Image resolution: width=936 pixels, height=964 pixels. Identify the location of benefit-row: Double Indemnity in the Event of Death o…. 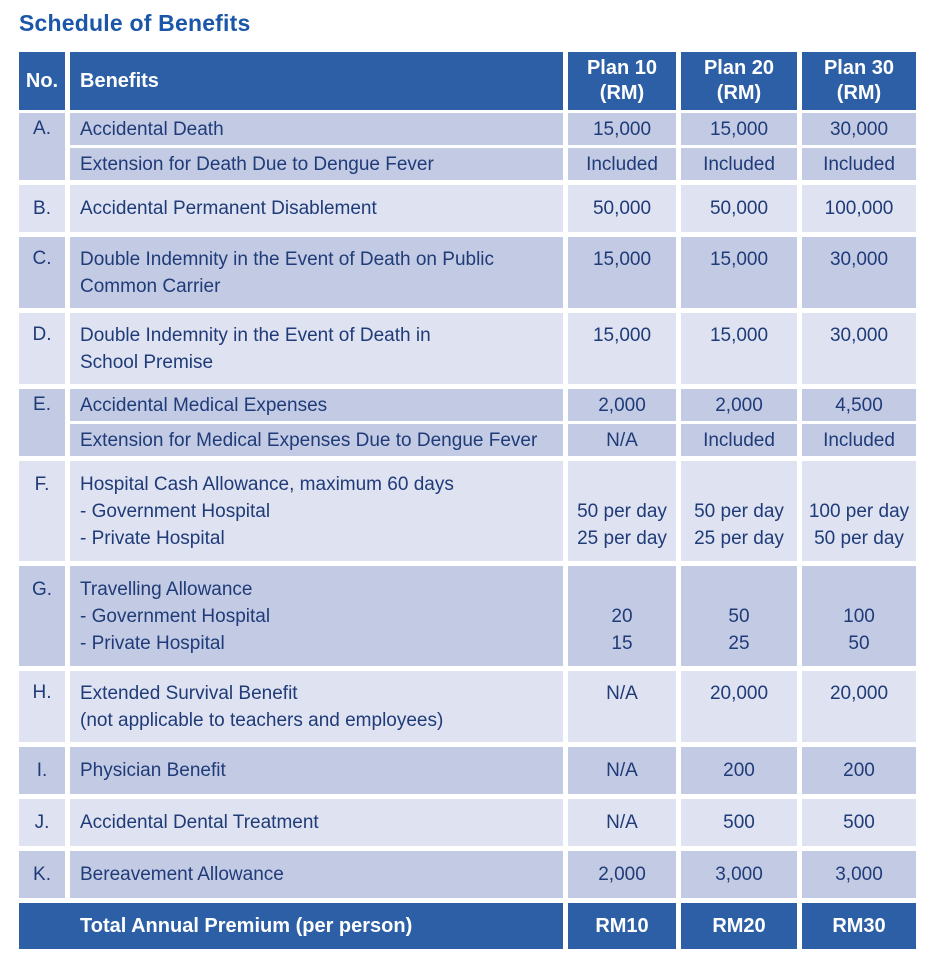
(493, 272).